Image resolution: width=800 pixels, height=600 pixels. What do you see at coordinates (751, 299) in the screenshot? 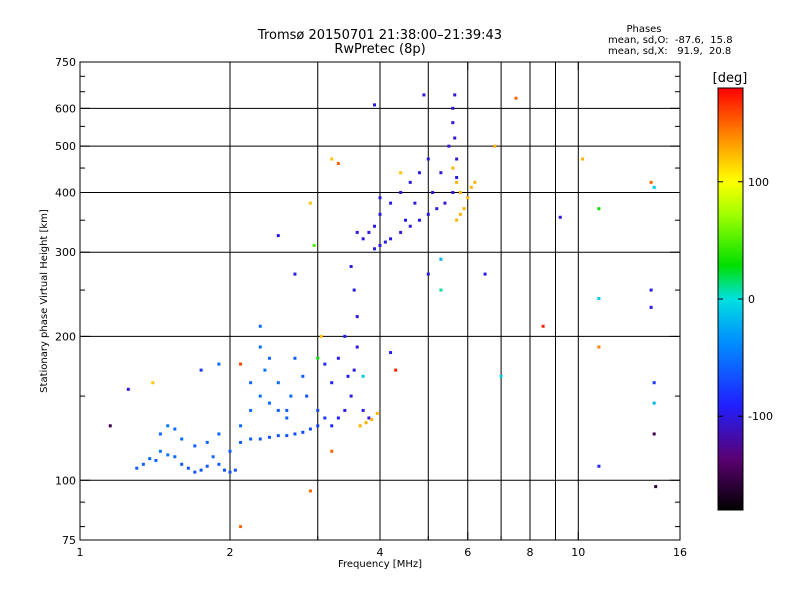
I see `colorbar-tick-label: 0` at bounding box center [751, 299].